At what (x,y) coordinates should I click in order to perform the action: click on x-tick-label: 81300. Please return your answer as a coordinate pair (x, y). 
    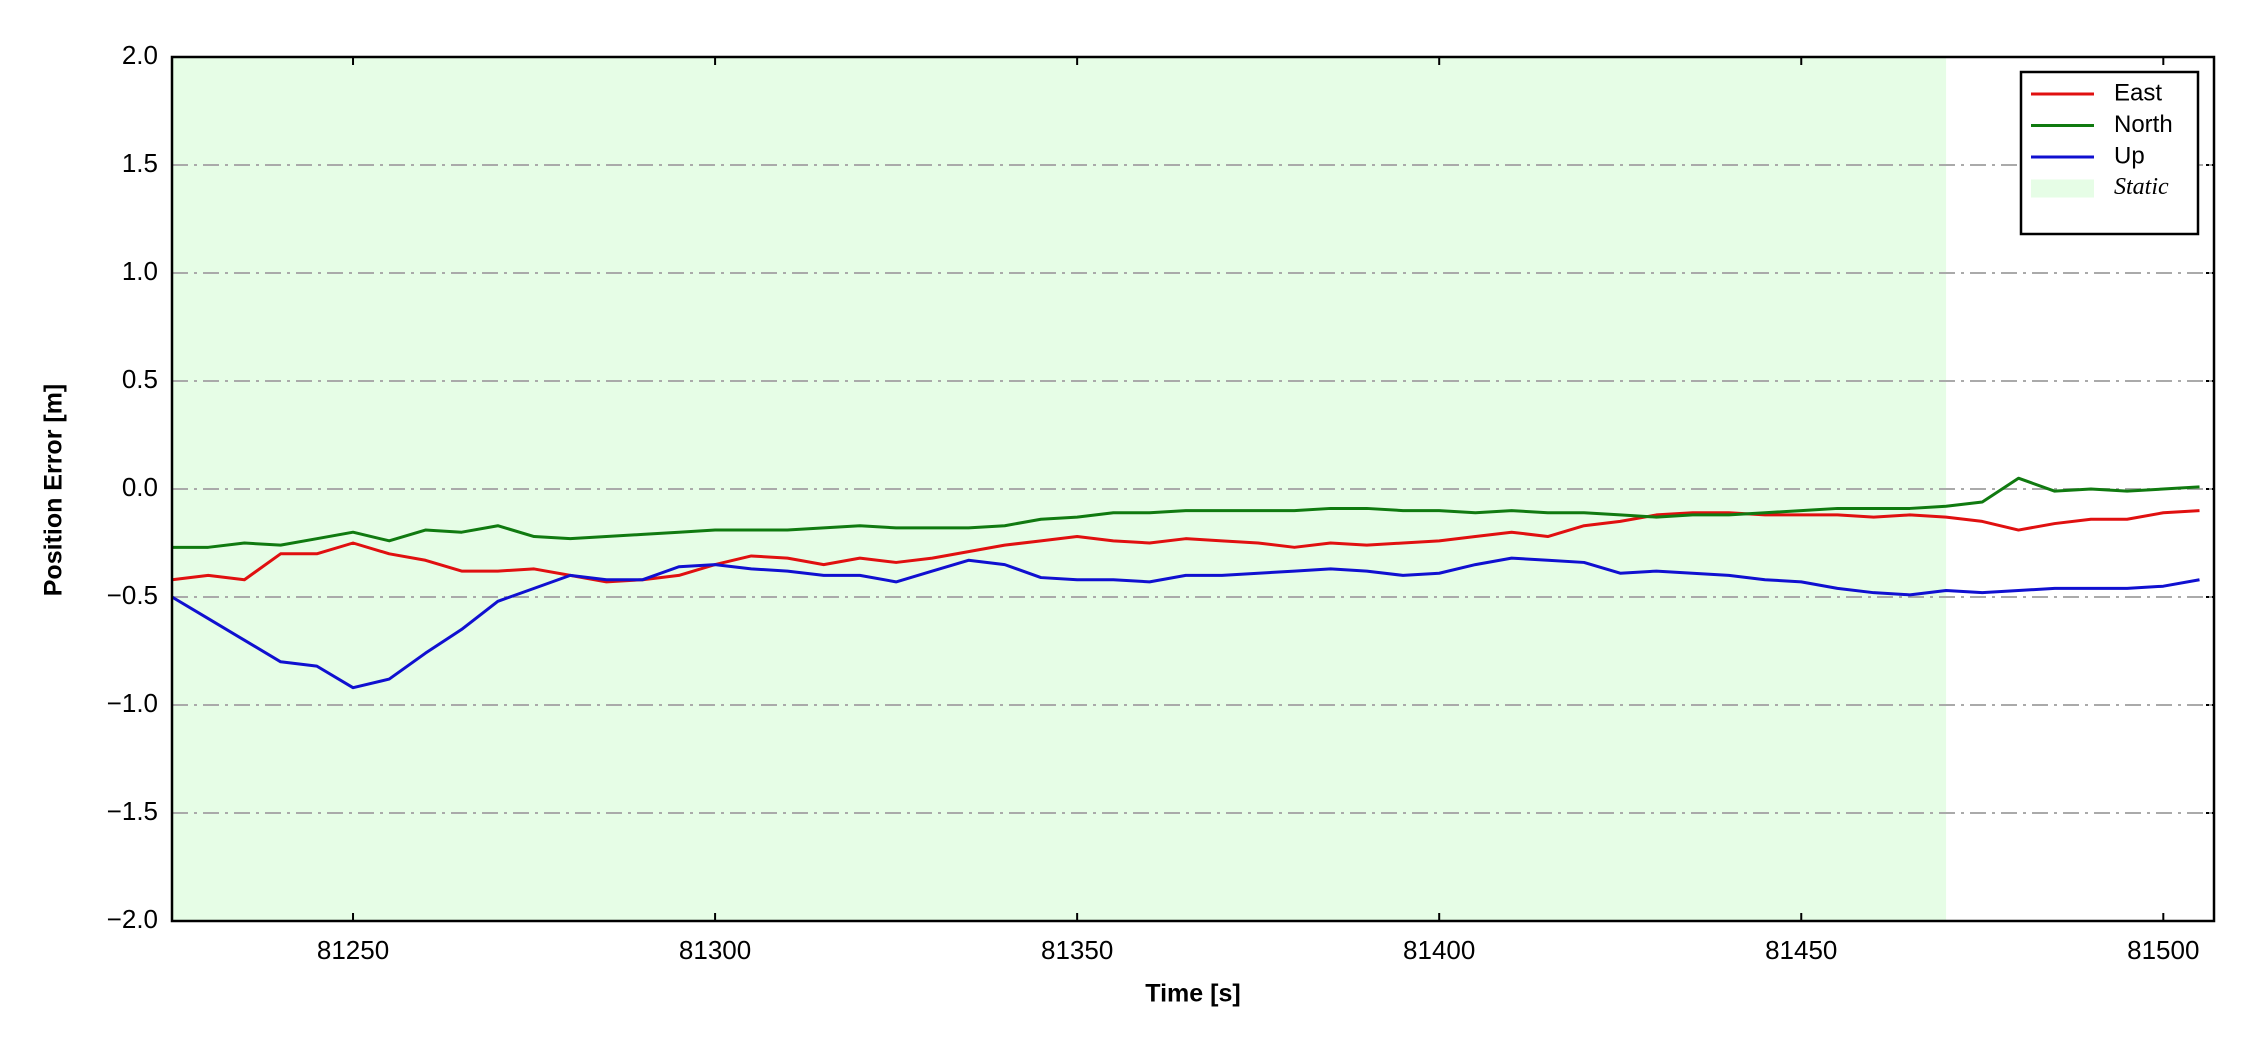
    Looking at the image, I should click on (715, 950).